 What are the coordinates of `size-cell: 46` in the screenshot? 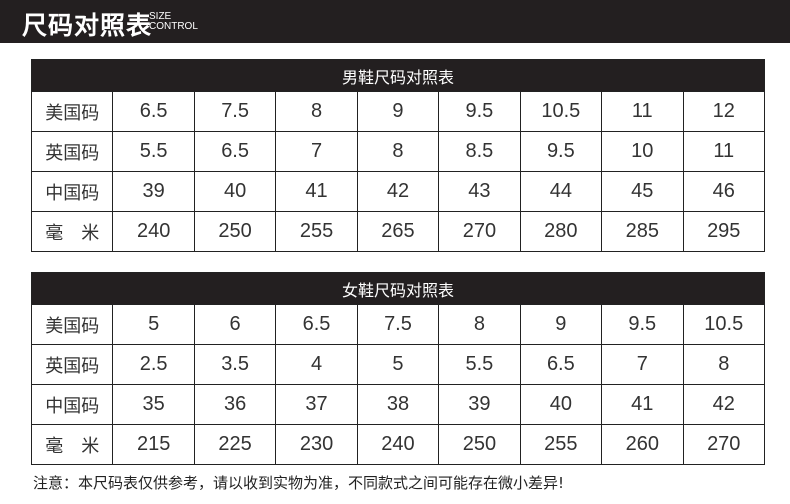 It's located at (723, 191).